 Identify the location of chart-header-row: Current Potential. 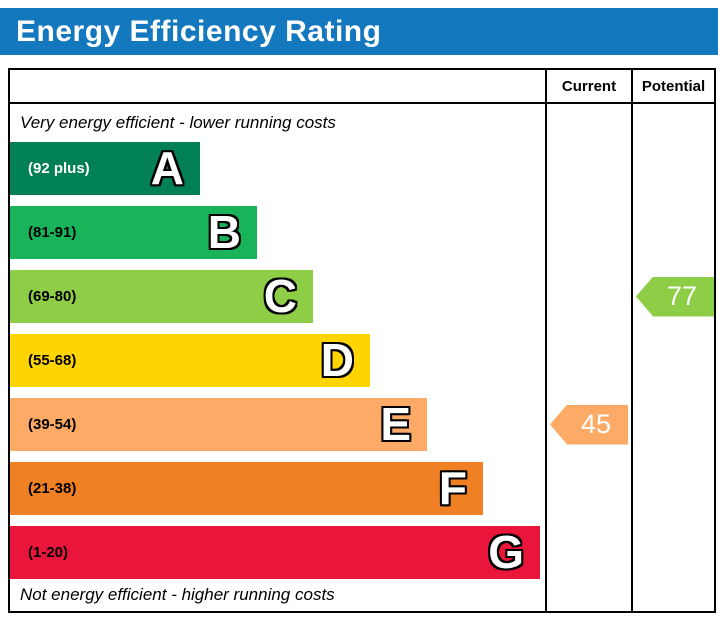
(362, 87).